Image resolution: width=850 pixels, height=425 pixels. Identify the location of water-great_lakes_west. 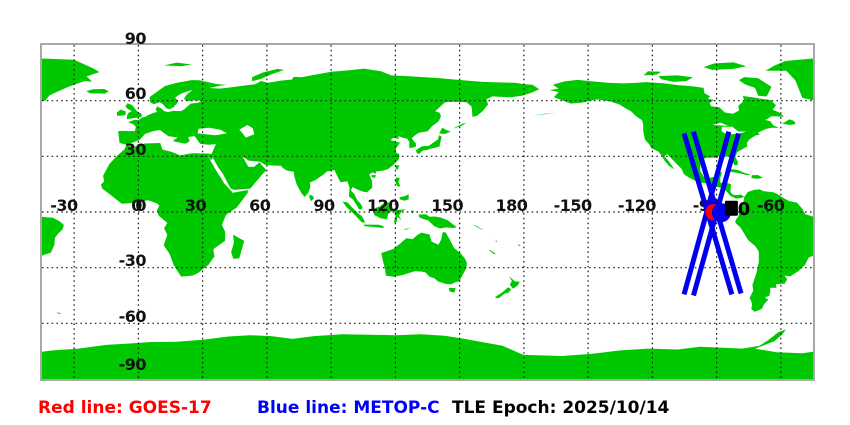
(719, 124).